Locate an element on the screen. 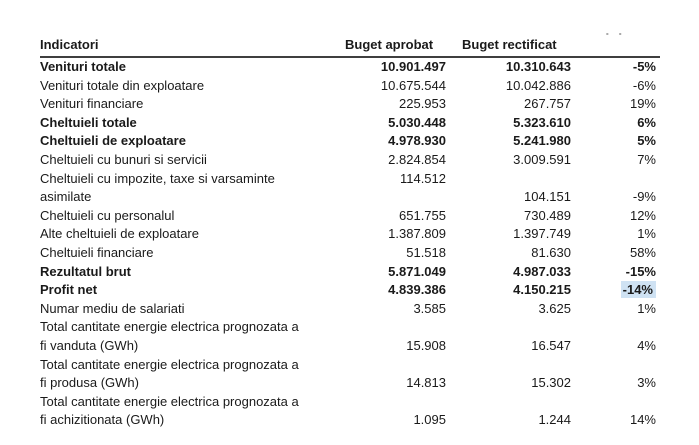  pct-change-value: 14% is located at coordinates (642, 420).